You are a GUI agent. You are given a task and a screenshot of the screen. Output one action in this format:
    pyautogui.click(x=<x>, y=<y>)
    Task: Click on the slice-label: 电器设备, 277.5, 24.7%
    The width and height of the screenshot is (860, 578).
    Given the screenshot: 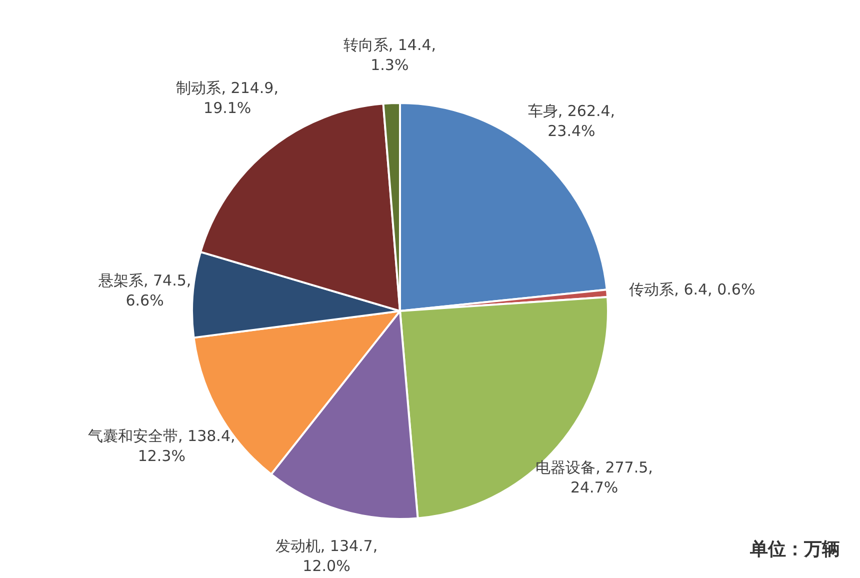 What is the action you would take?
    pyautogui.click(x=594, y=477)
    